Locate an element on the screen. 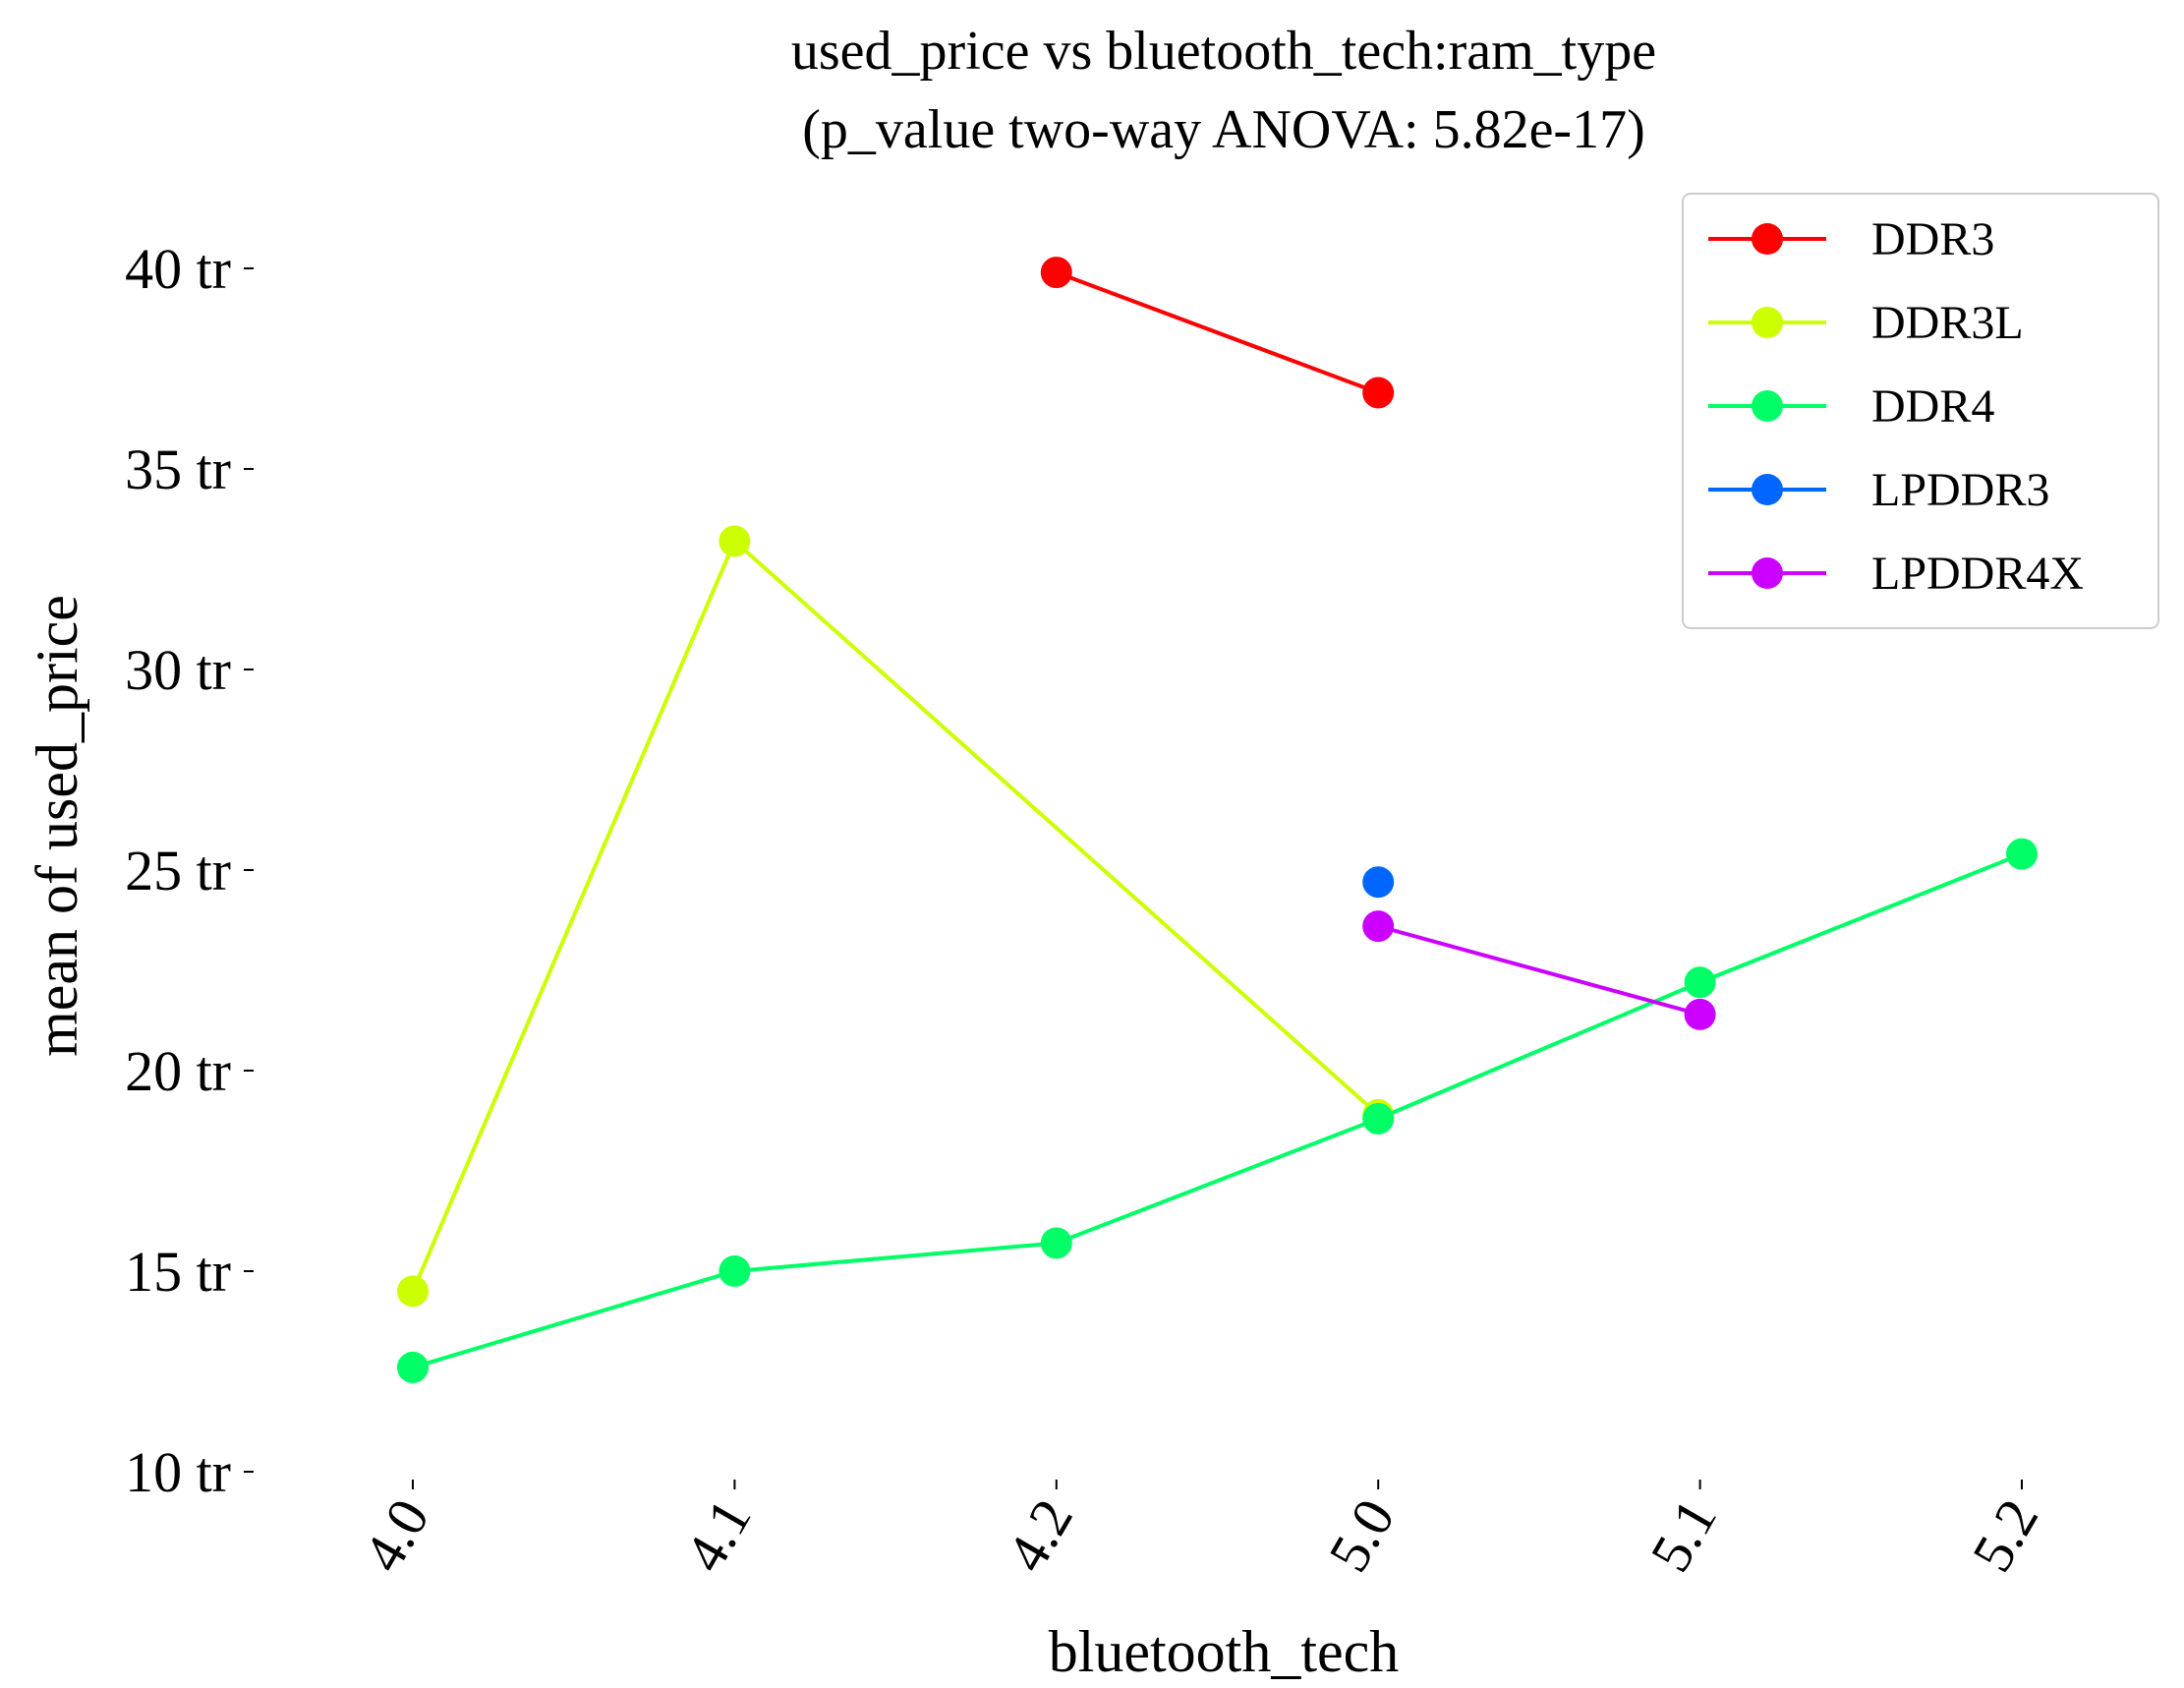 This screenshot has width=2184, height=1688. x-tick-label: 4.1 is located at coordinates (718, 1535).